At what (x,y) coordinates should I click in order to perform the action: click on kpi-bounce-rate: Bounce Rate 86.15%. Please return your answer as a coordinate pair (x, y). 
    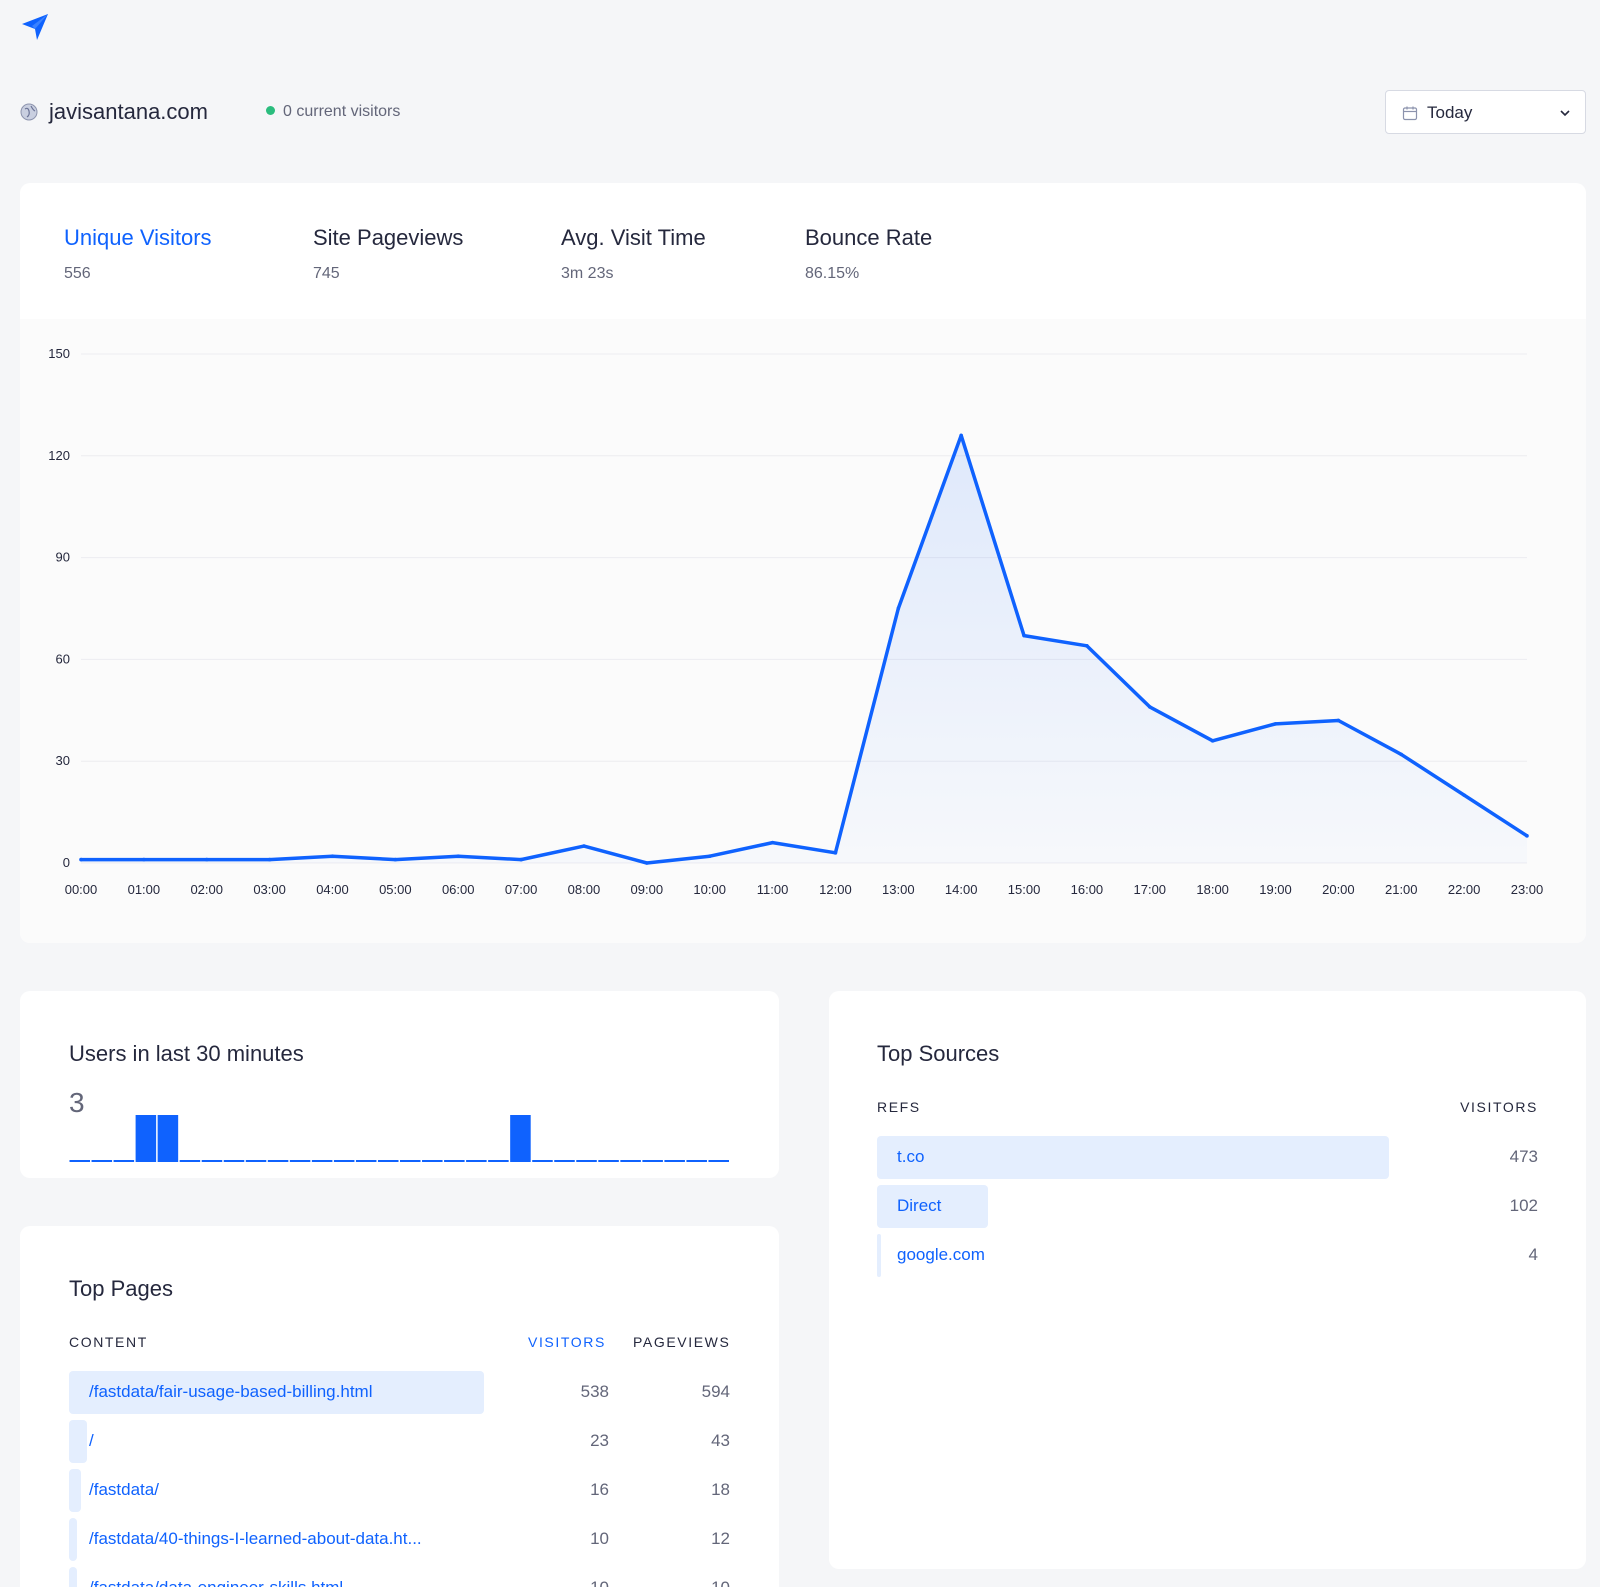
    Looking at the image, I should click on (868, 254).